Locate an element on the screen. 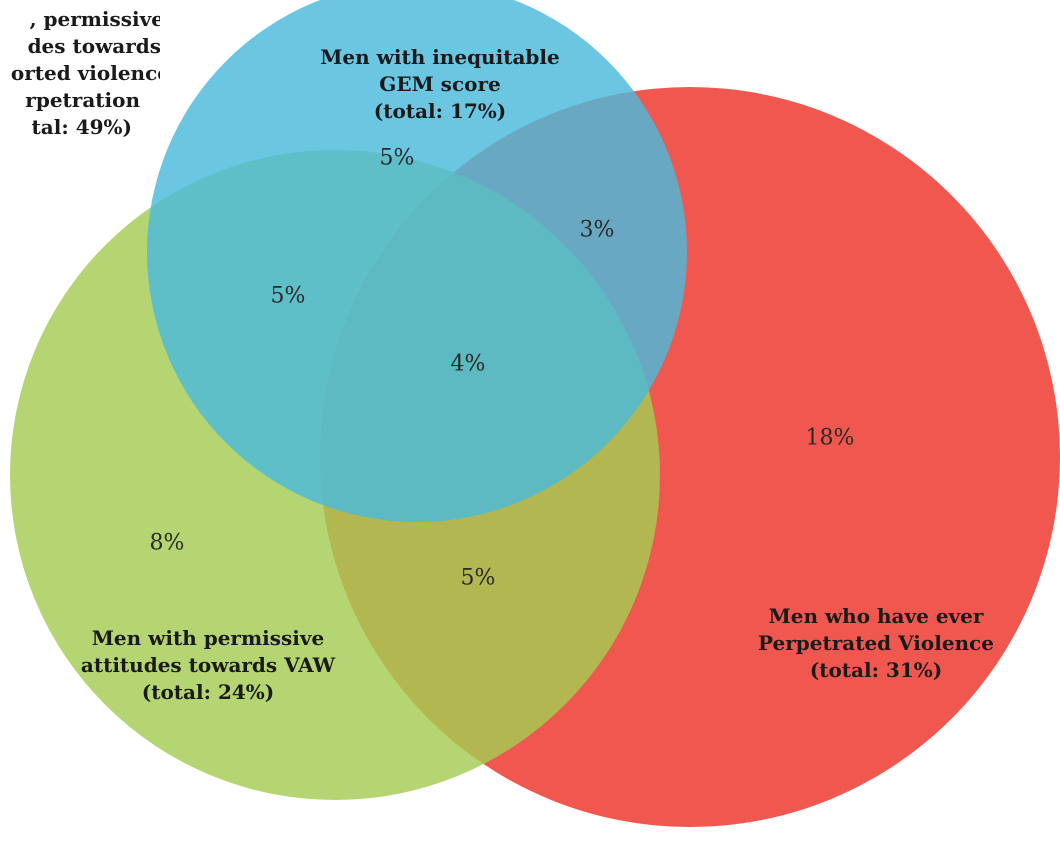 The width and height of the screenshot is (1060, 842). set-label-attitudes-line-1: Men with permissive is located at coordinates (208, 638).